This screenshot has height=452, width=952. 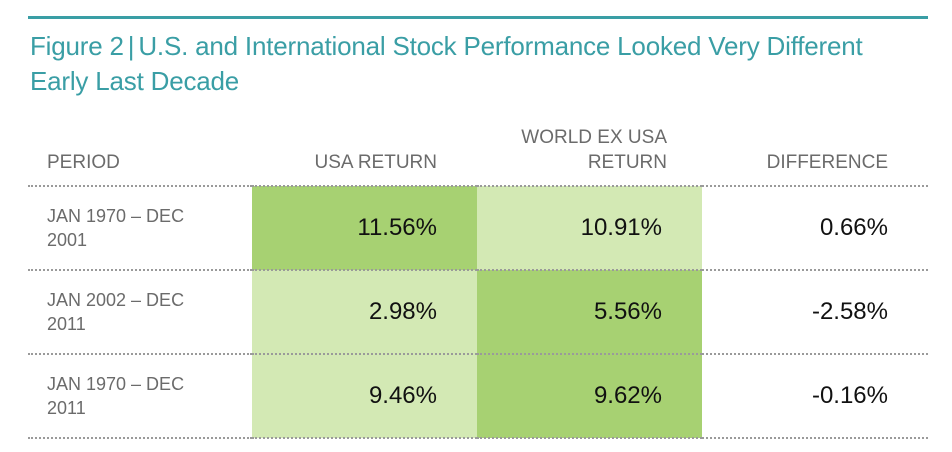 I want to click on world-return-cell: 9.62%, so click(x=589, y=396).